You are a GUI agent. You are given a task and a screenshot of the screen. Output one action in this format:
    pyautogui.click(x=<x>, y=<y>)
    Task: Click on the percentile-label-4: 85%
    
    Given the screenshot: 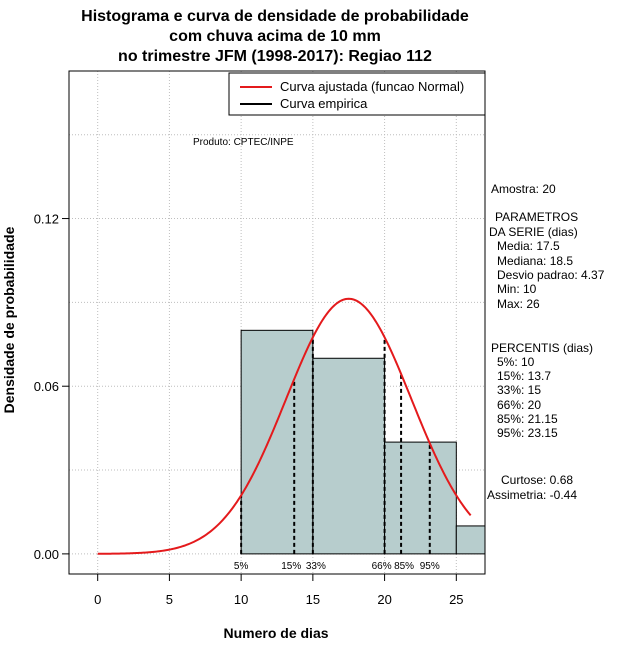 What is the action you would take?
    pyautogui.click(x=404, y=566)
    